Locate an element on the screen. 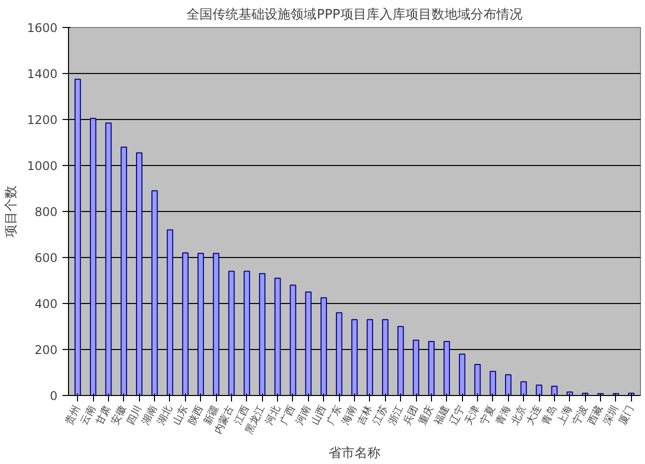  chart-title: 全国传统基础设施领域PPP项目库入库项目数地域分布情况 is located at coordinates (354, 15).